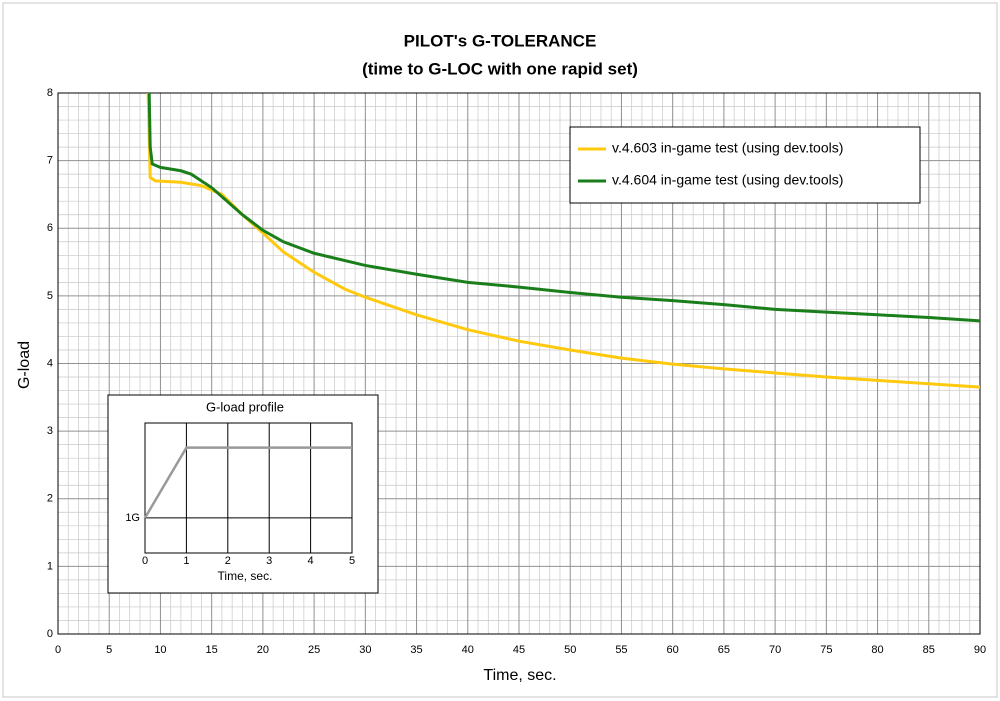  What do you see at coordinates (50, 228) in the screenshot?
I see `y-tick-label: 6` at bounding box center [50, 228].